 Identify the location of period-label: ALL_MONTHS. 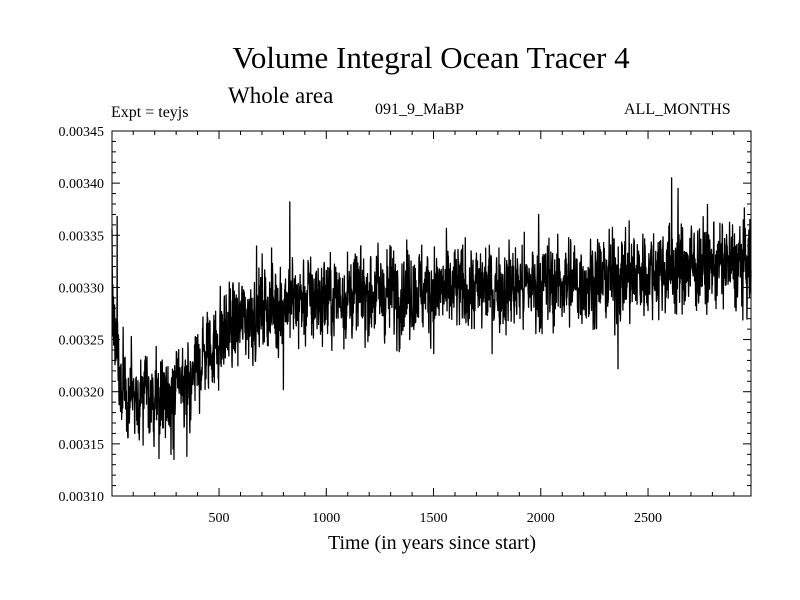
(677, 109).